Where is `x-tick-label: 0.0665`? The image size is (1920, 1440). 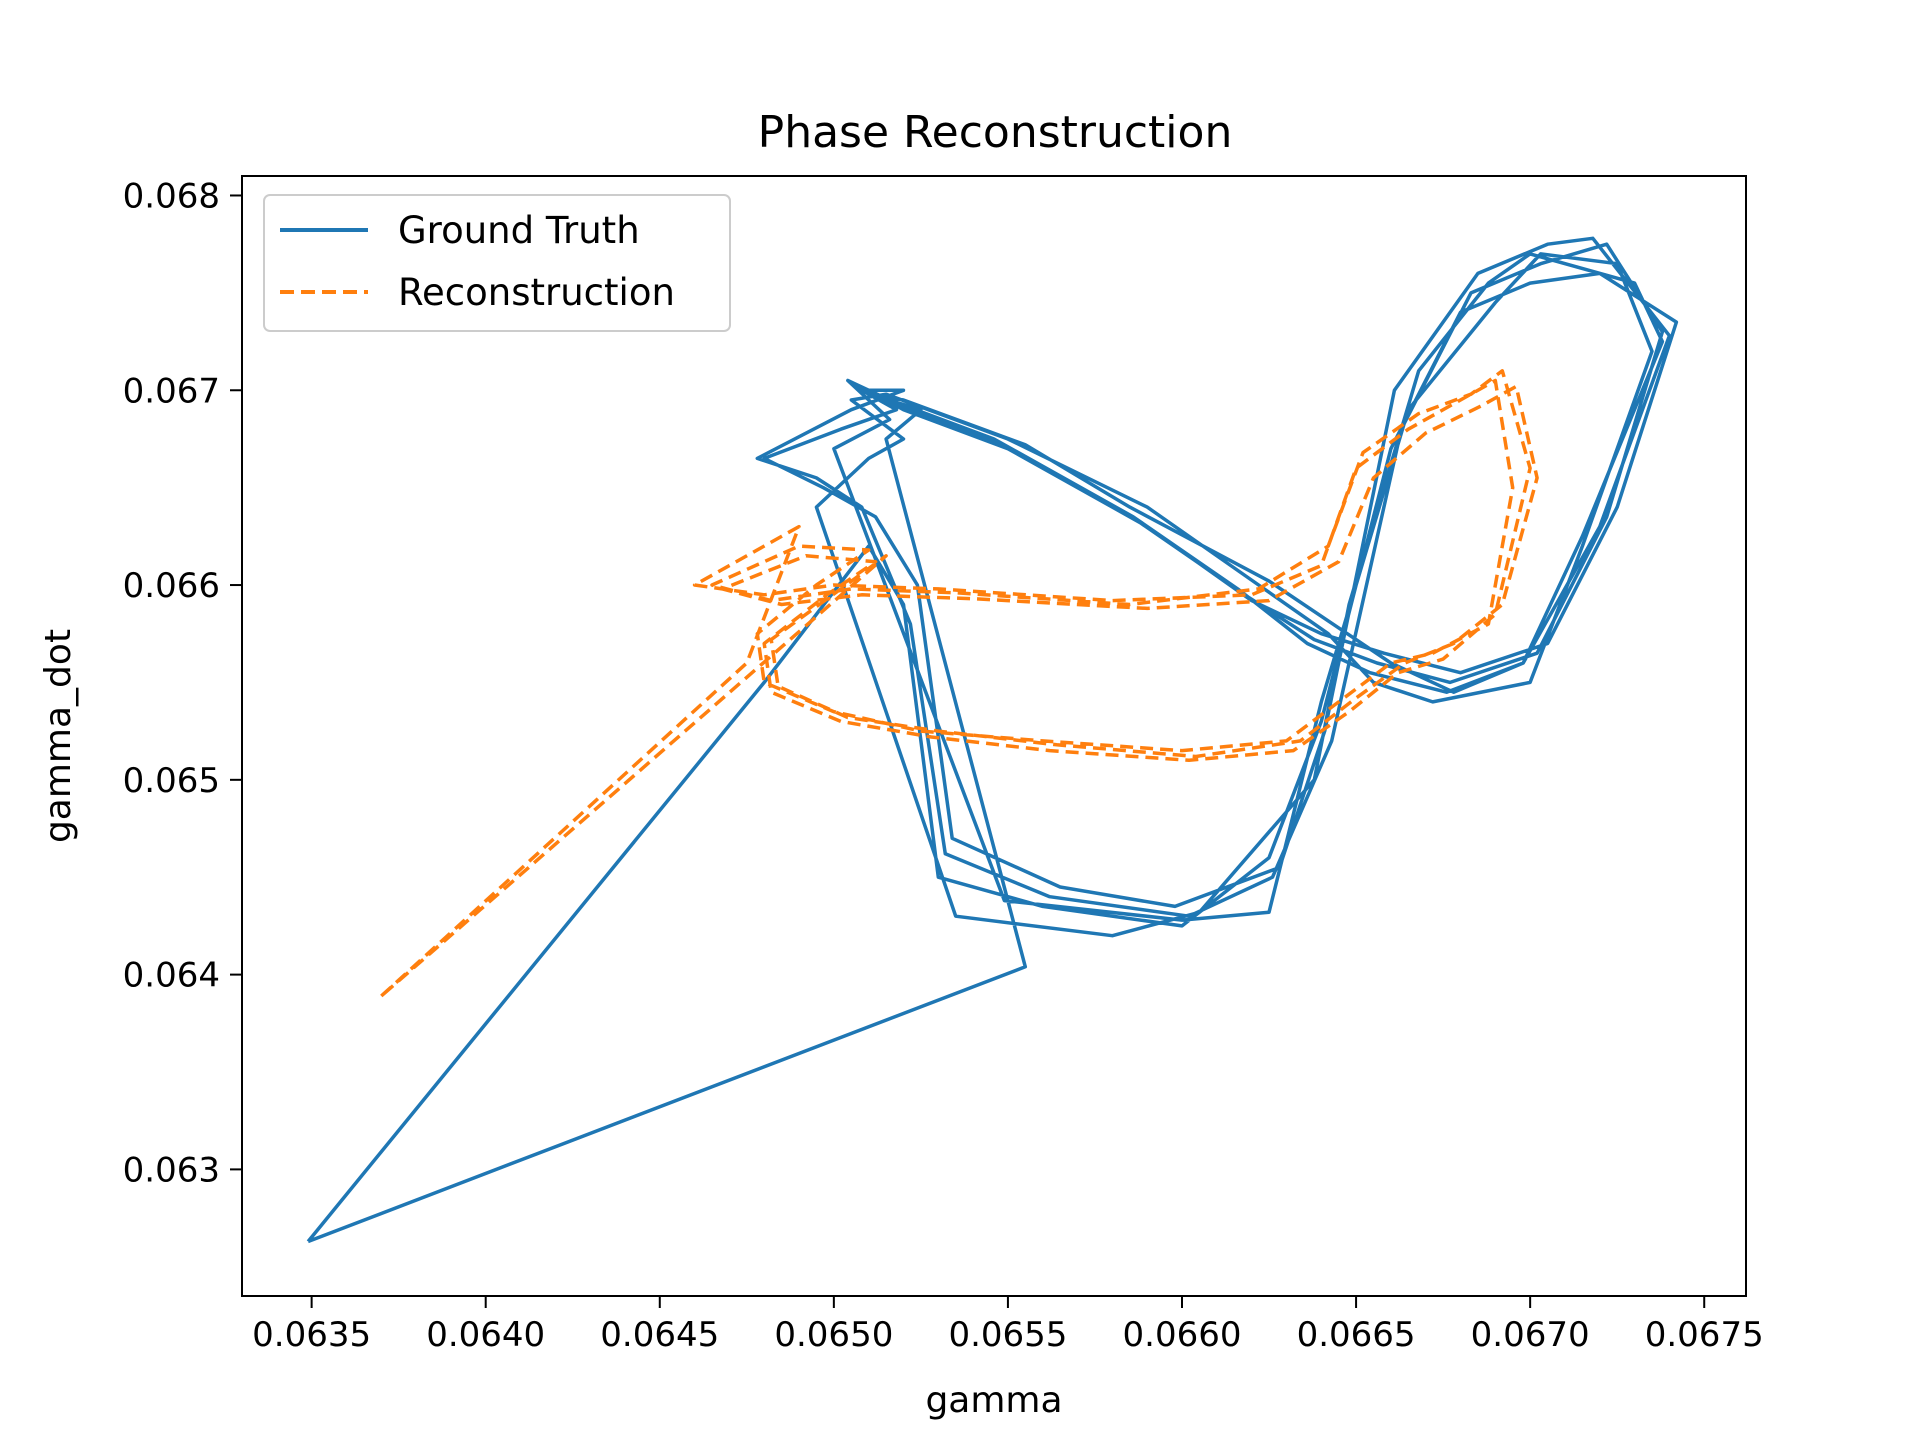
x-tick-label: 0.0665 is located at coordinates (1356, 1335).